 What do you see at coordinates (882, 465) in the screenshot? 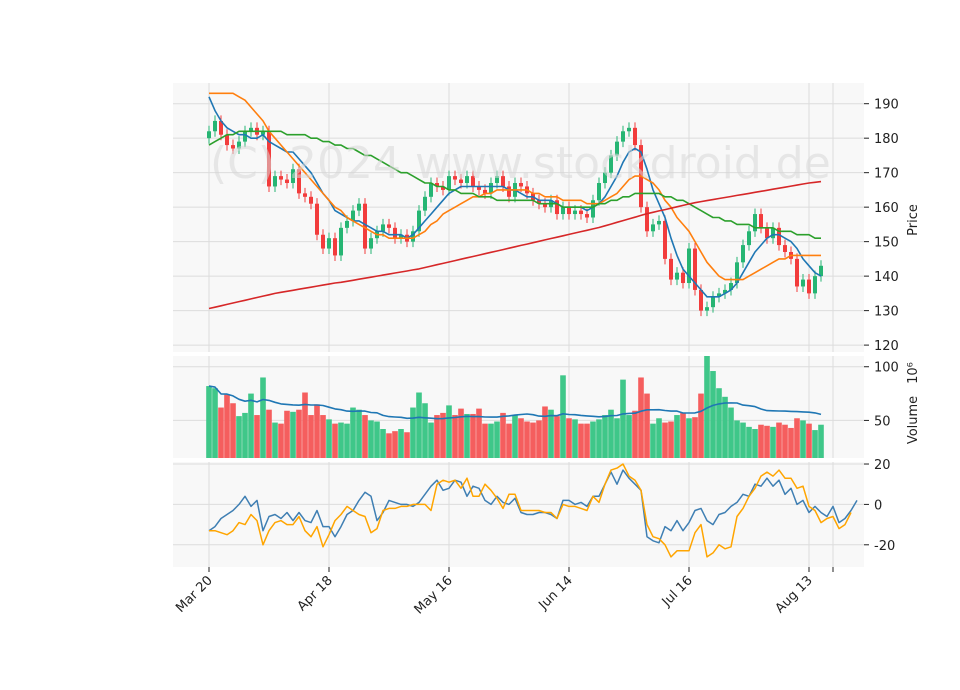
I see `indicator-tick-label: 20` at bounding box center [882, 465].